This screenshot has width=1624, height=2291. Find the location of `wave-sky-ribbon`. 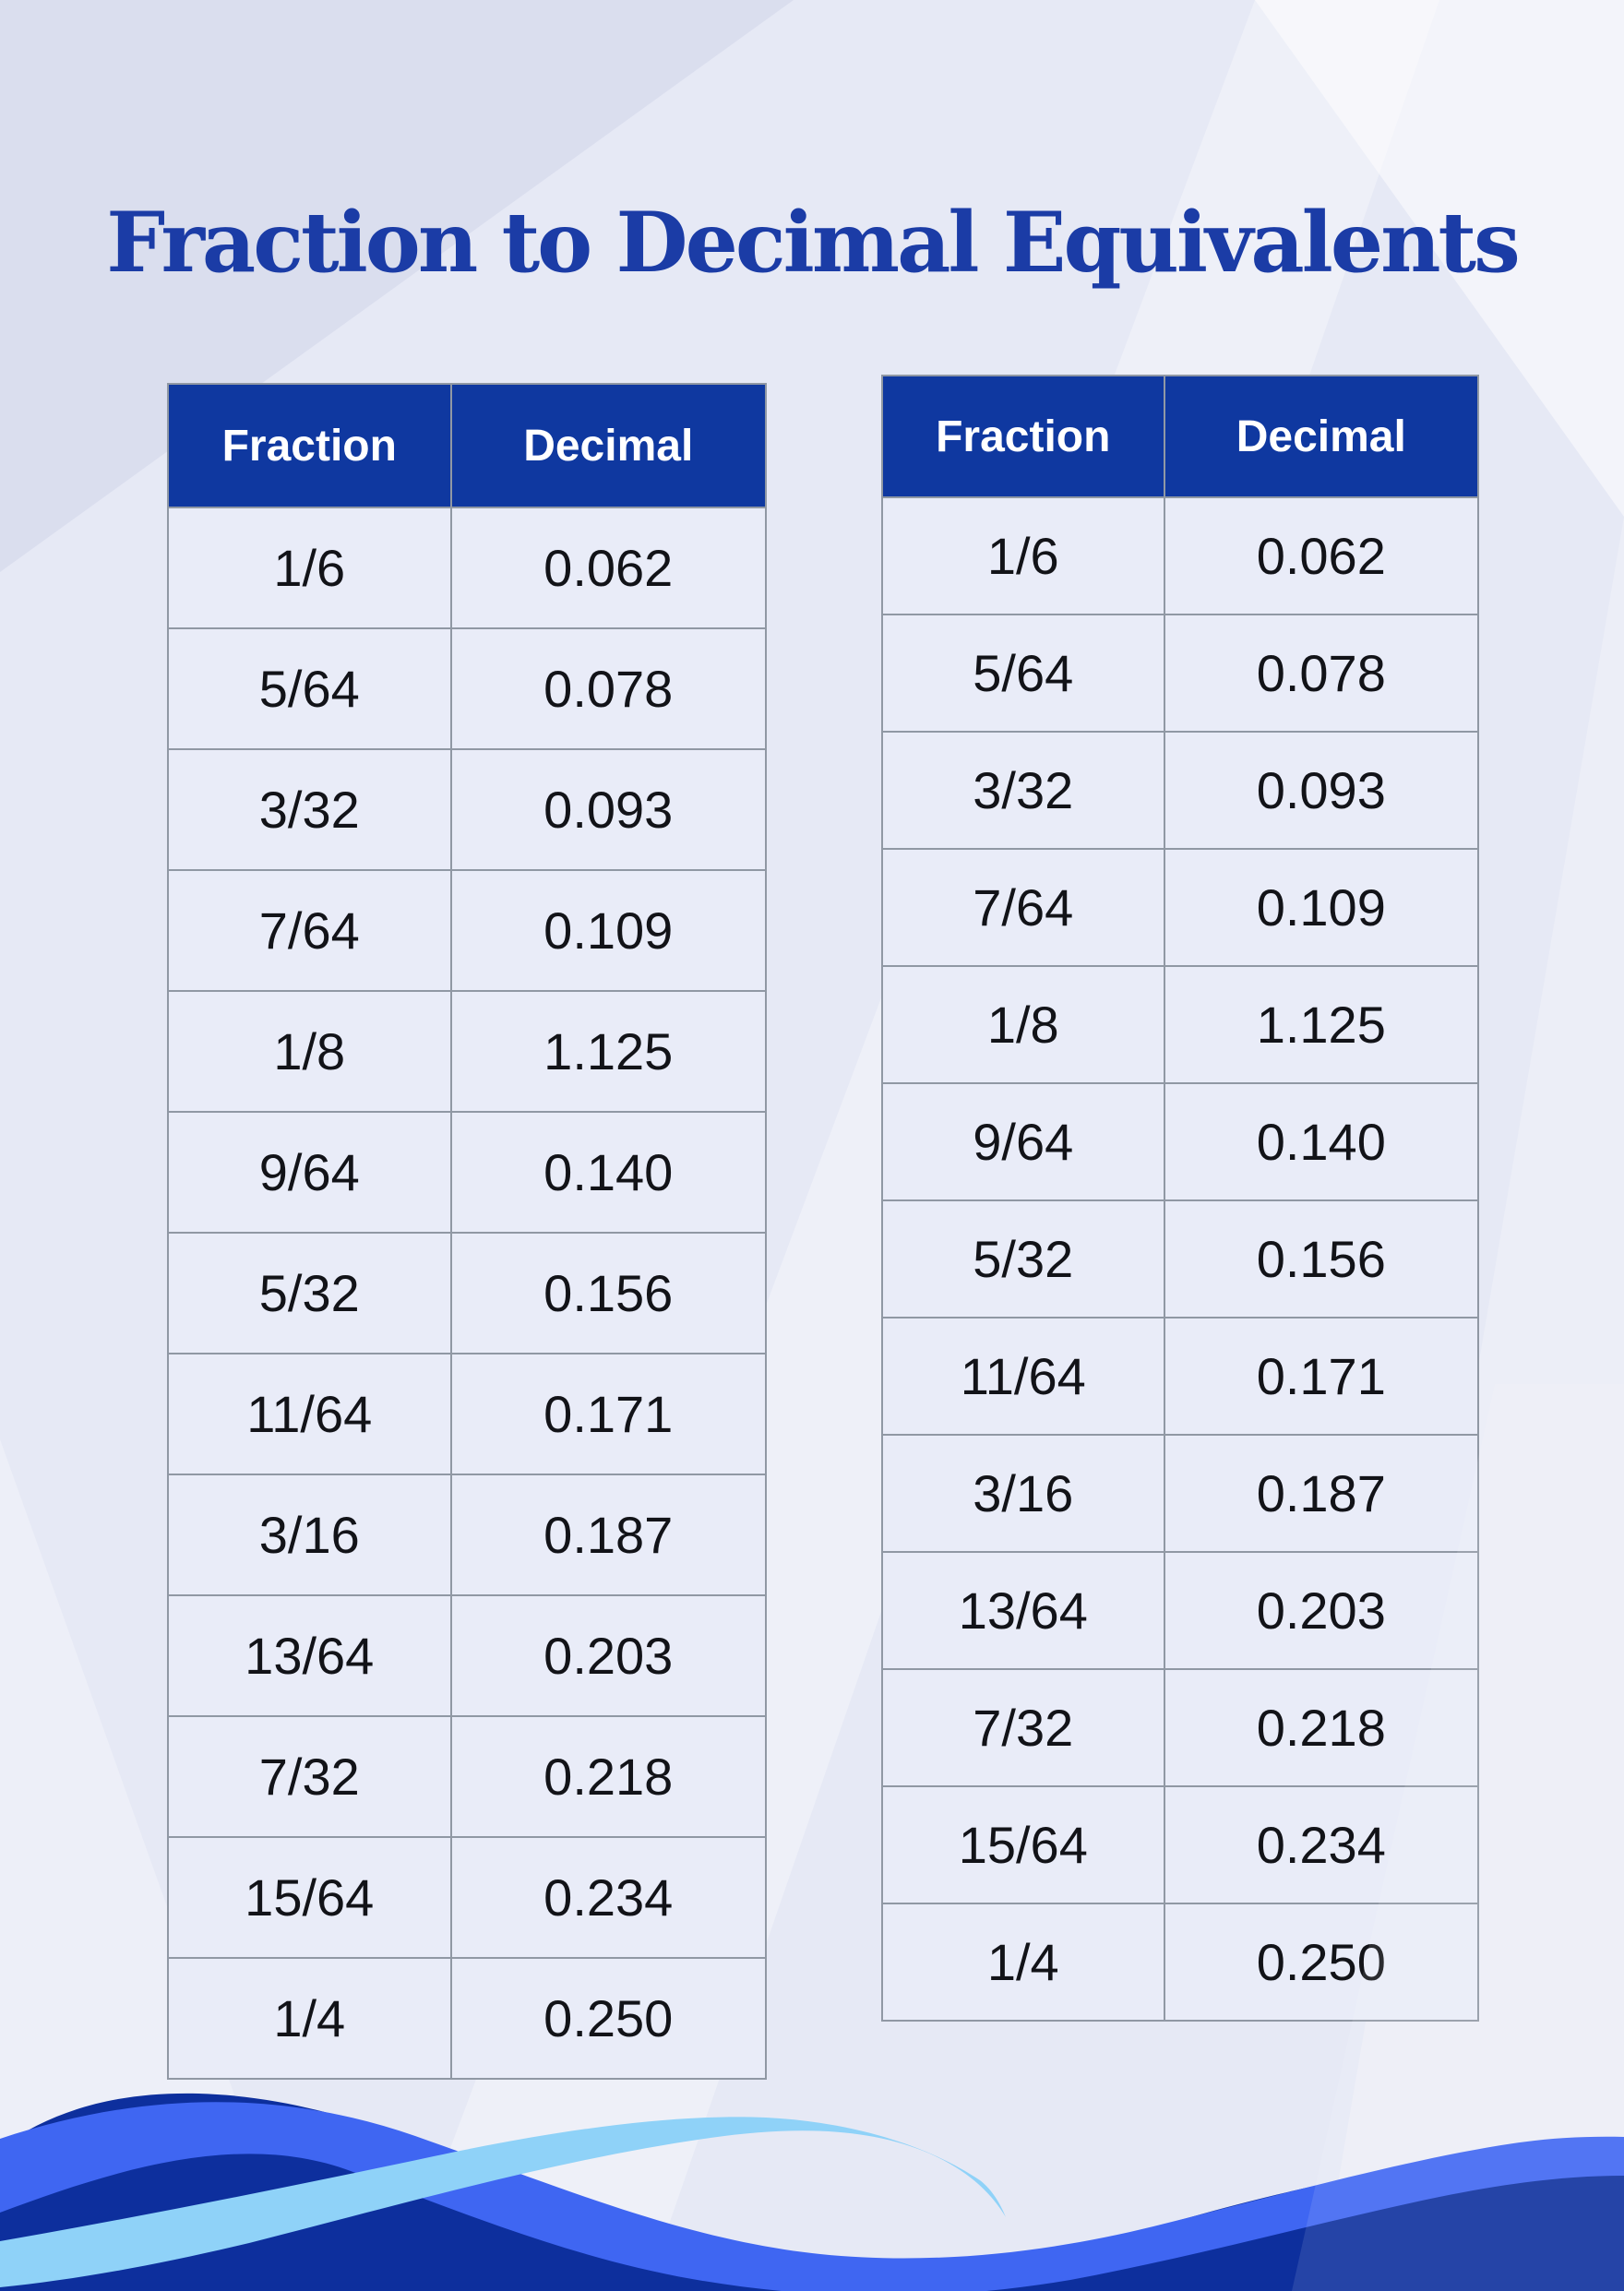

wave-sky-ribbon is located at coordinates (503, 2202).